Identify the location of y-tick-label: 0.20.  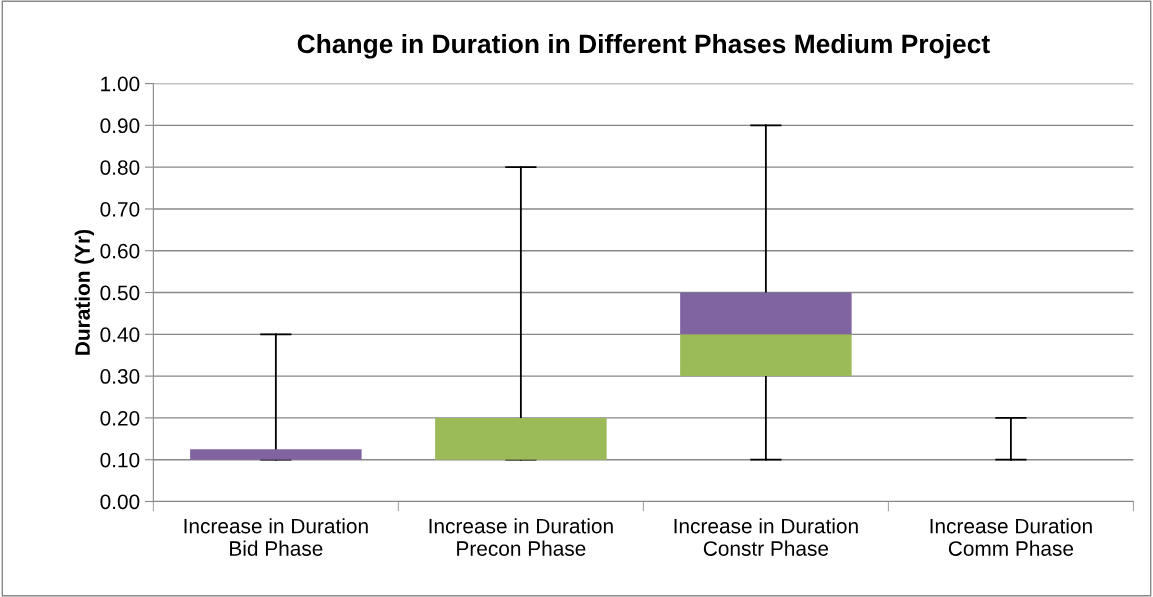
(120, 418).